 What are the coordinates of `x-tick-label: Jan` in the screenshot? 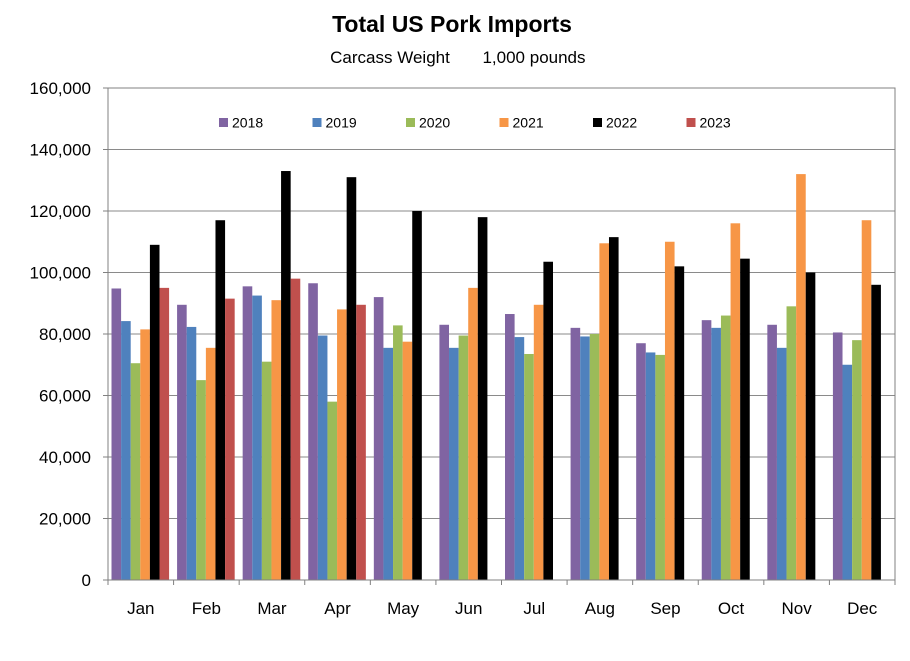 It's located at (140, 608).